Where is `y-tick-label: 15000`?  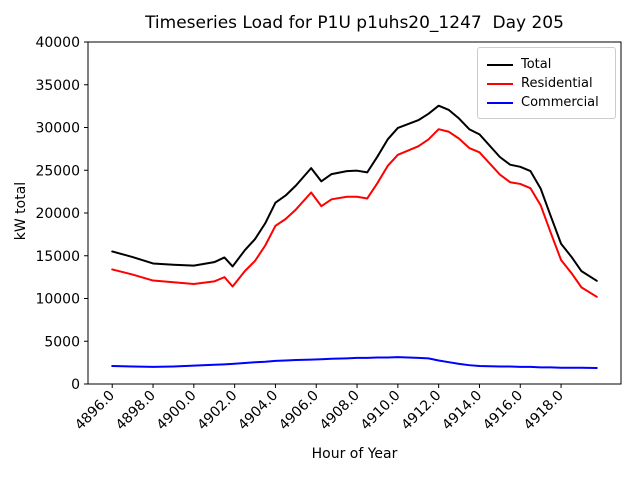
y-tick-label: 15000 is located at coordinates (57, 257).